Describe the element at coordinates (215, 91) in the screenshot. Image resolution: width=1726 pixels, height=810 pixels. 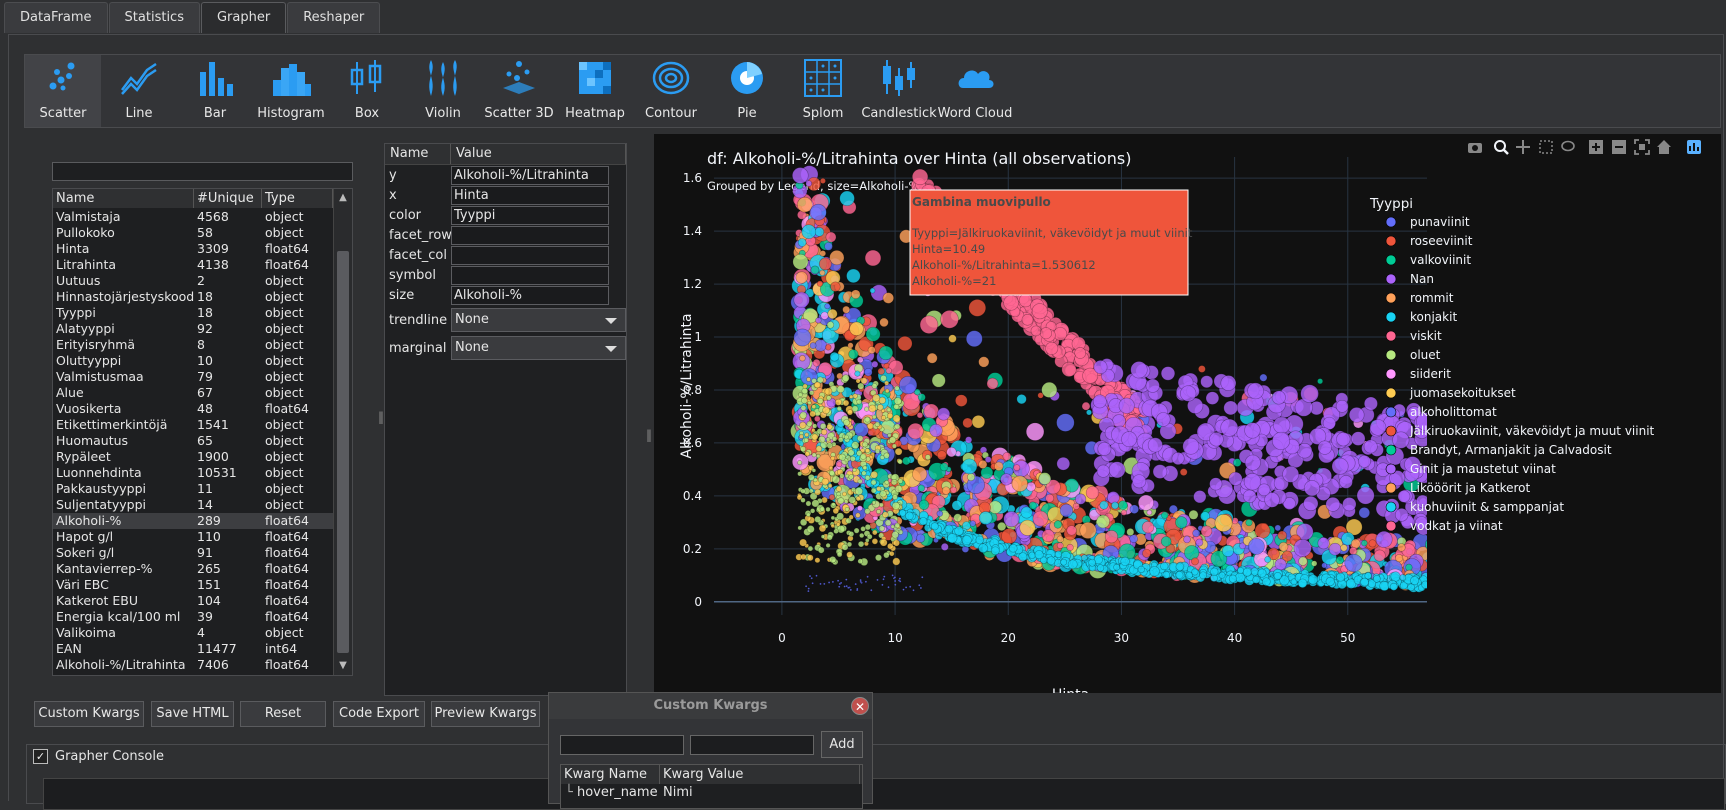
I see `chart-type-bar-button: Bar` at that location.